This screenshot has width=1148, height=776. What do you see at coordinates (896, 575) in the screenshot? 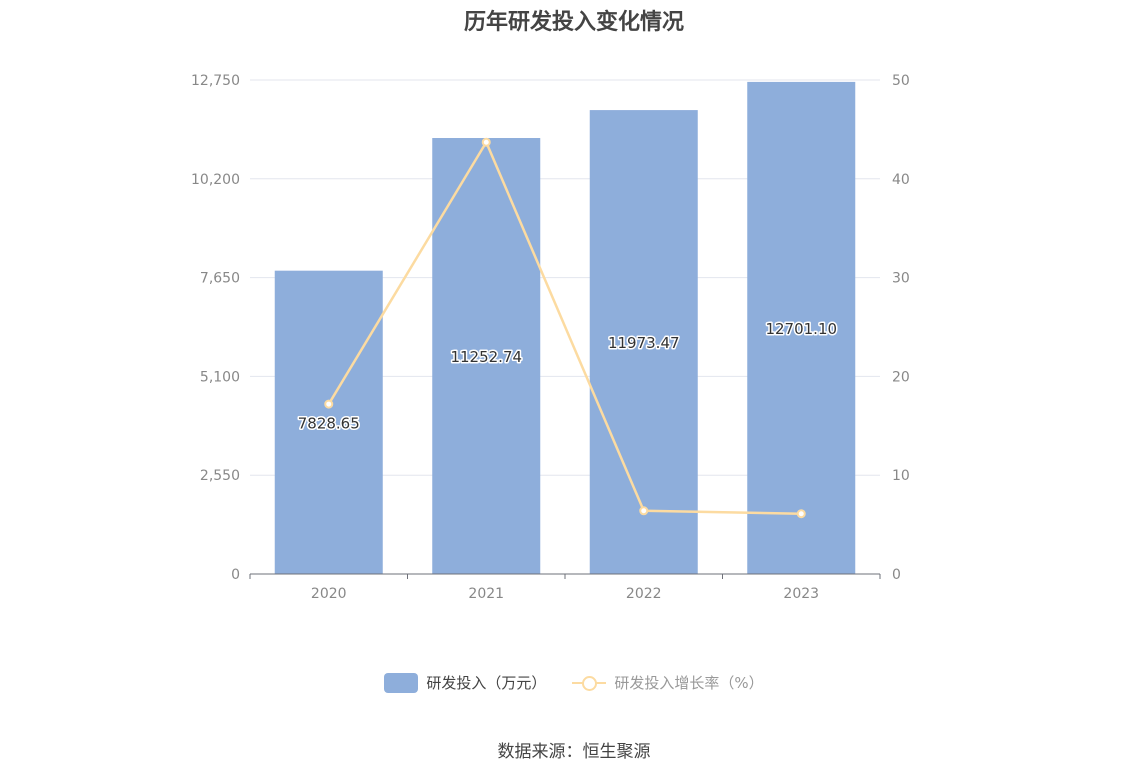
I see `y-right-tick-label: 0` at bounding box center [896, 575].